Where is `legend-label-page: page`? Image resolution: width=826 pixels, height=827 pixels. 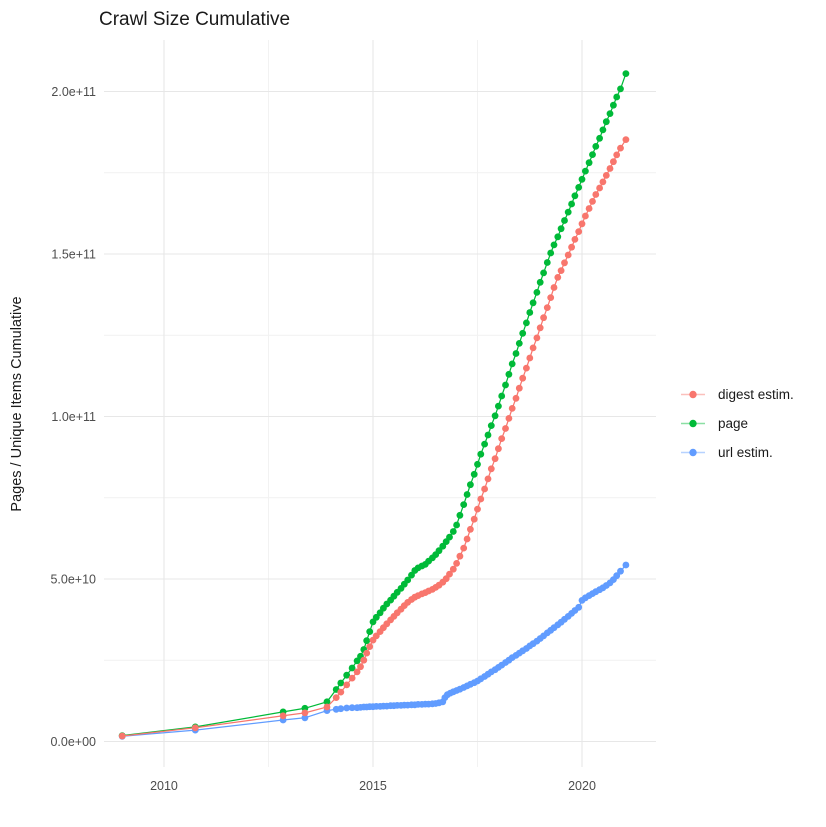
legend-label-page: page is located at coordinates (733, 423).